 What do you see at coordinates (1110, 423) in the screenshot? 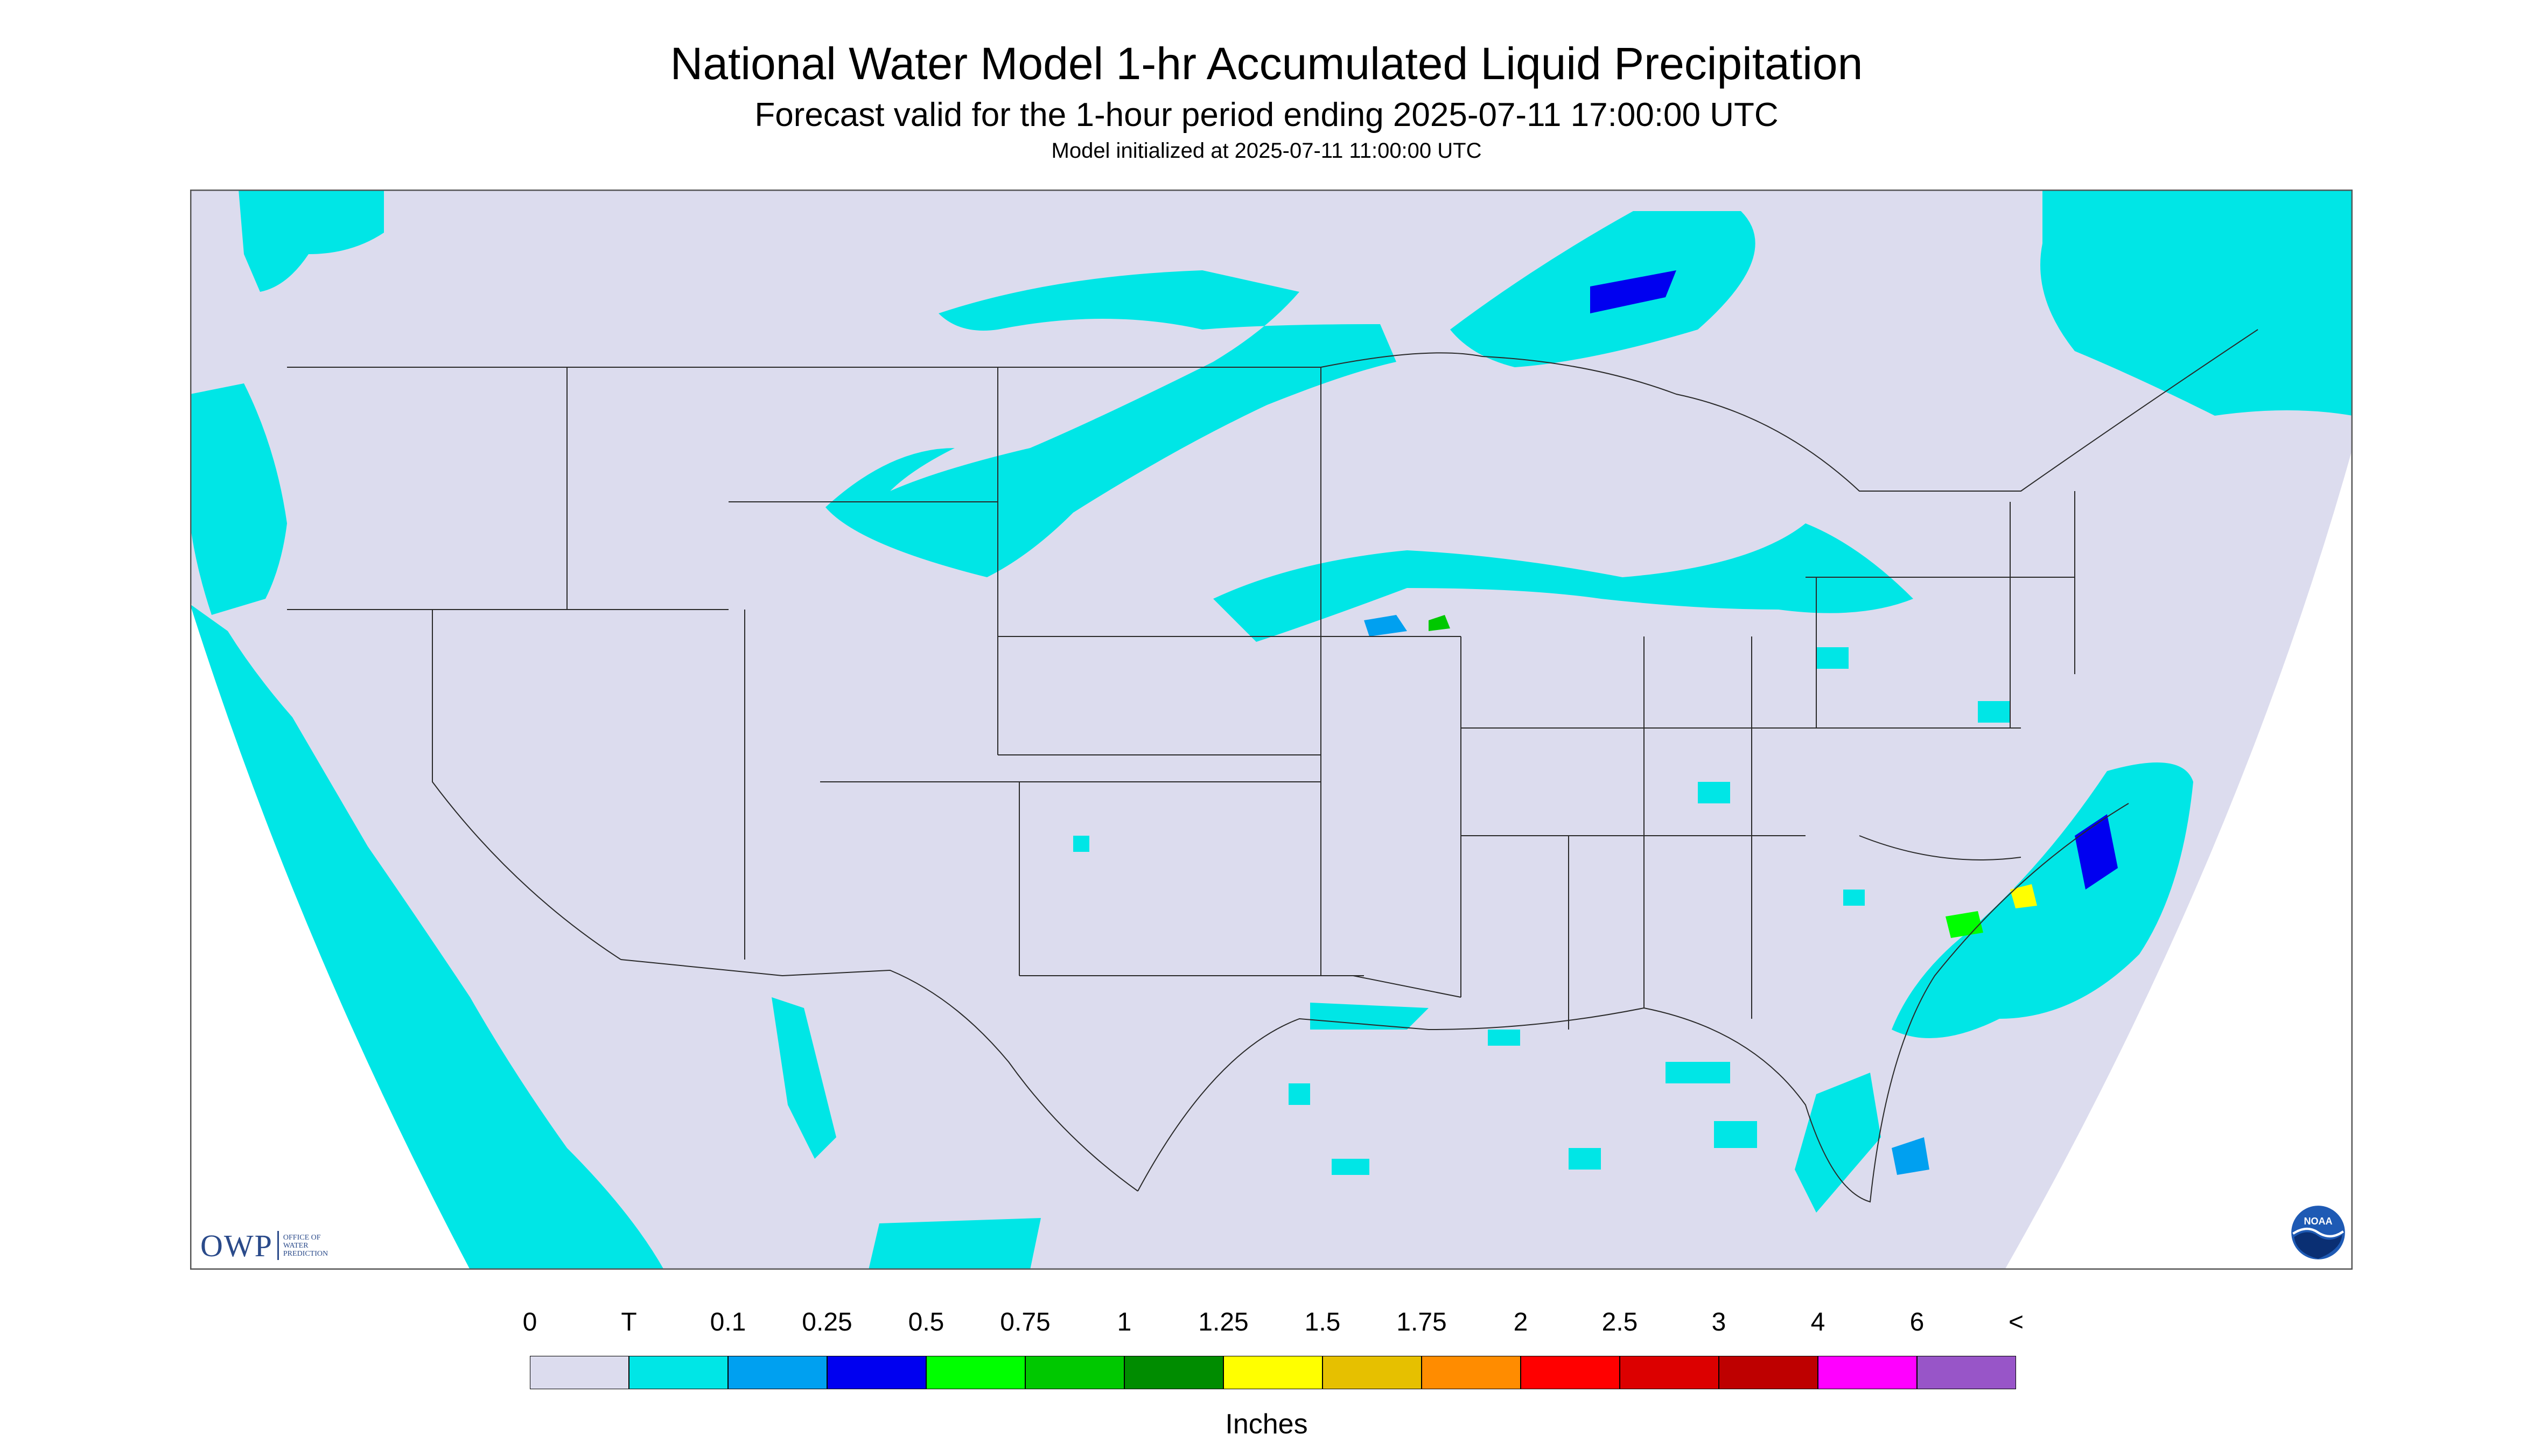
I see `northern-plains-rain` at bounding box center [1110, 423].